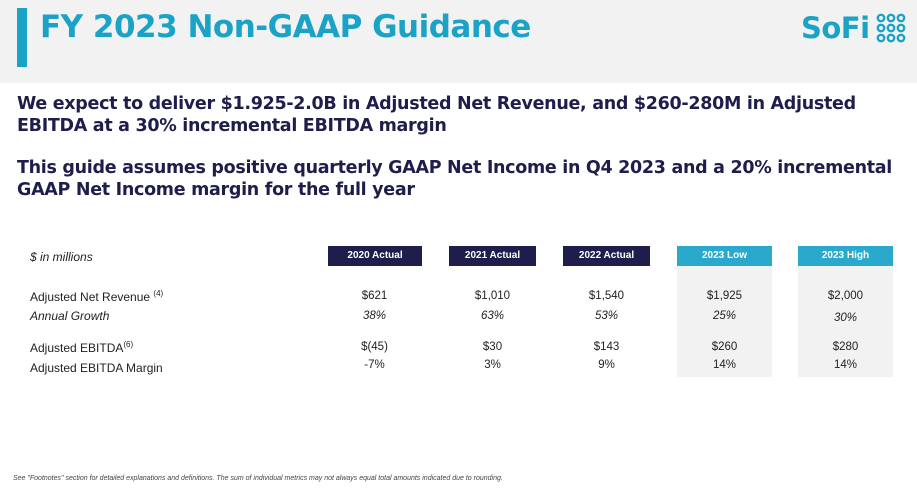  What do you see at coordinates (606, 296) in the screenshot?
I see `table-cell: $1,540` at bounding box center [606, 296].